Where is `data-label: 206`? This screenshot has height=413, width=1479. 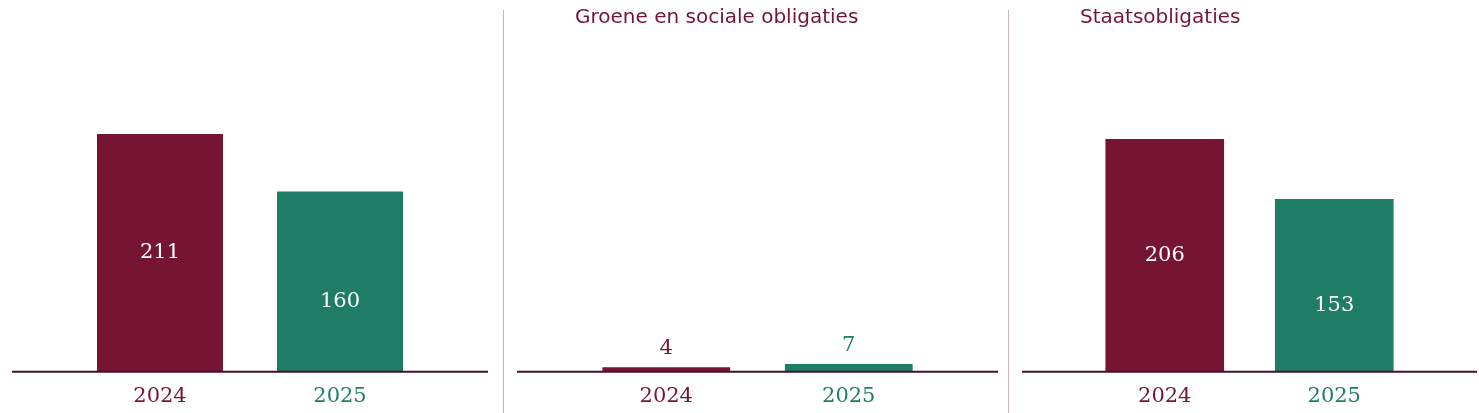 data-label: 206 is located at coordinates (1164, 253).